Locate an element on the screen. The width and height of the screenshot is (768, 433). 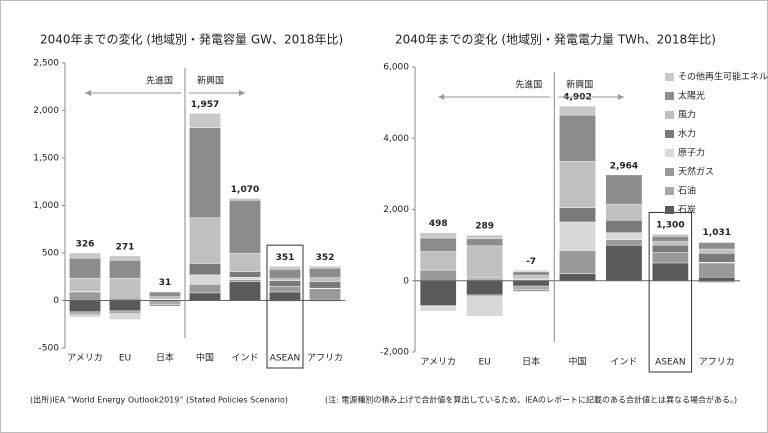
total-label: 1,300 is located at coordinates (670, 226).